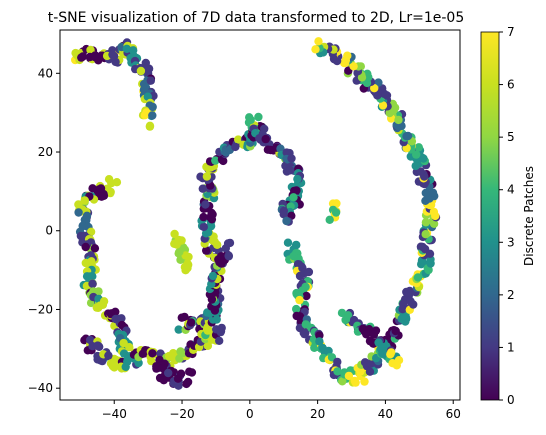 This screenshot has height=435, width=546. I want to click on x-tick-label: −40, so click(114, 414).